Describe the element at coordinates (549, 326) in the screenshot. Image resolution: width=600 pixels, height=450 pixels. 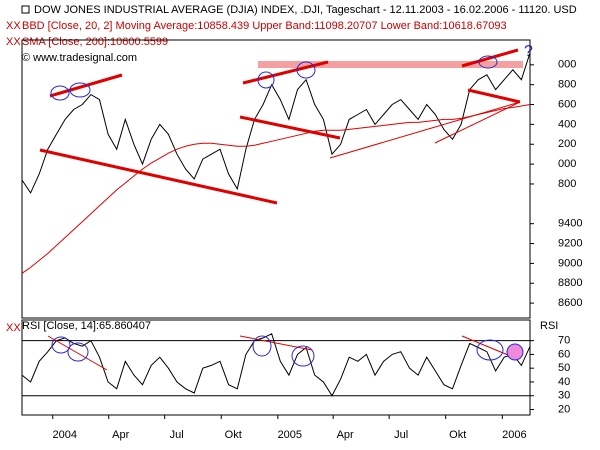
I see `rsi-axis-label: RSI` at that location.